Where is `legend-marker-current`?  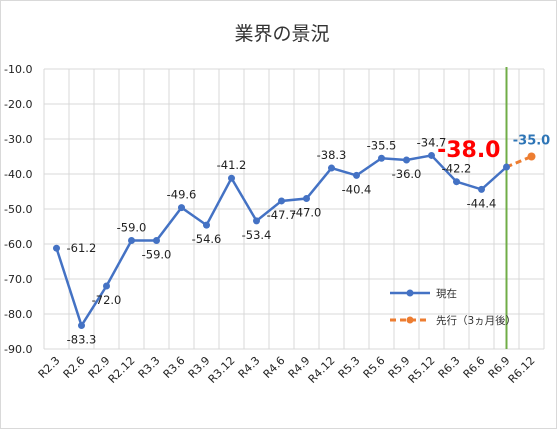 legend-marker-current is located at coordinates (410, 293).